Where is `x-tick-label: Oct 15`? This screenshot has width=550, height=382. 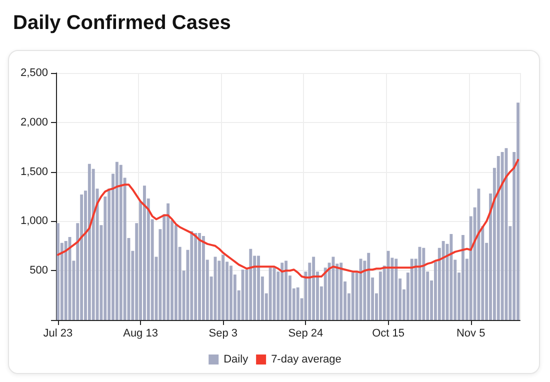
x-tick-label: Oct 15 is located at coordinates (388, 334).